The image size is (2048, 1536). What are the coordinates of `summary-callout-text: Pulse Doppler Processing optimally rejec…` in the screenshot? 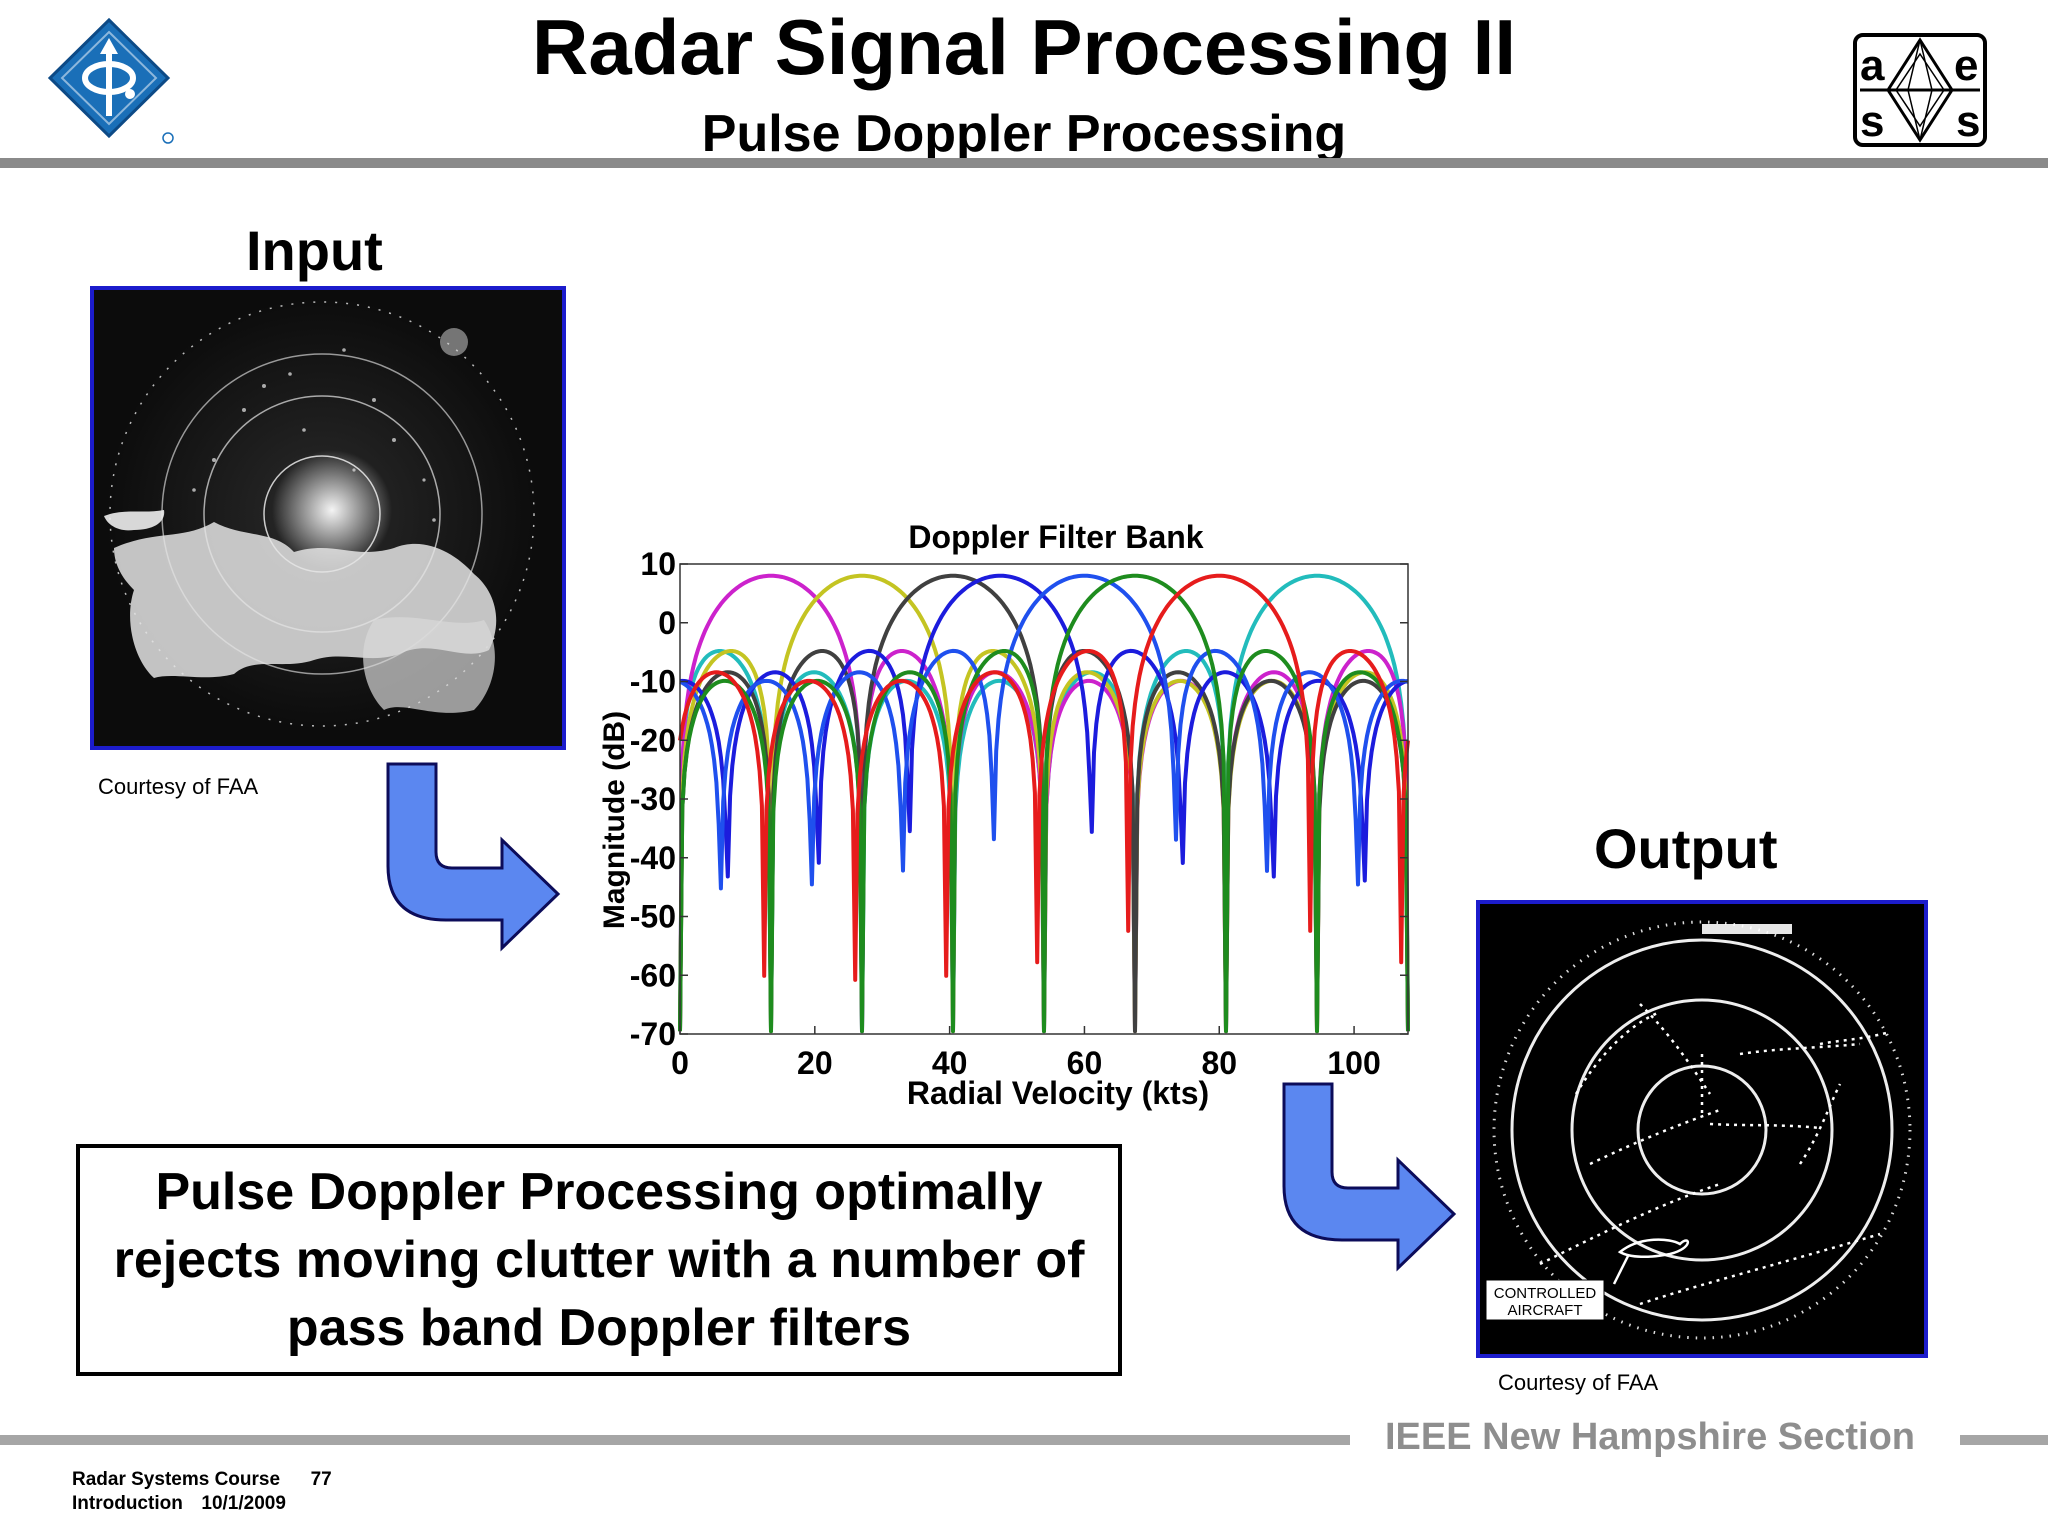 It's located at (599, 1260).